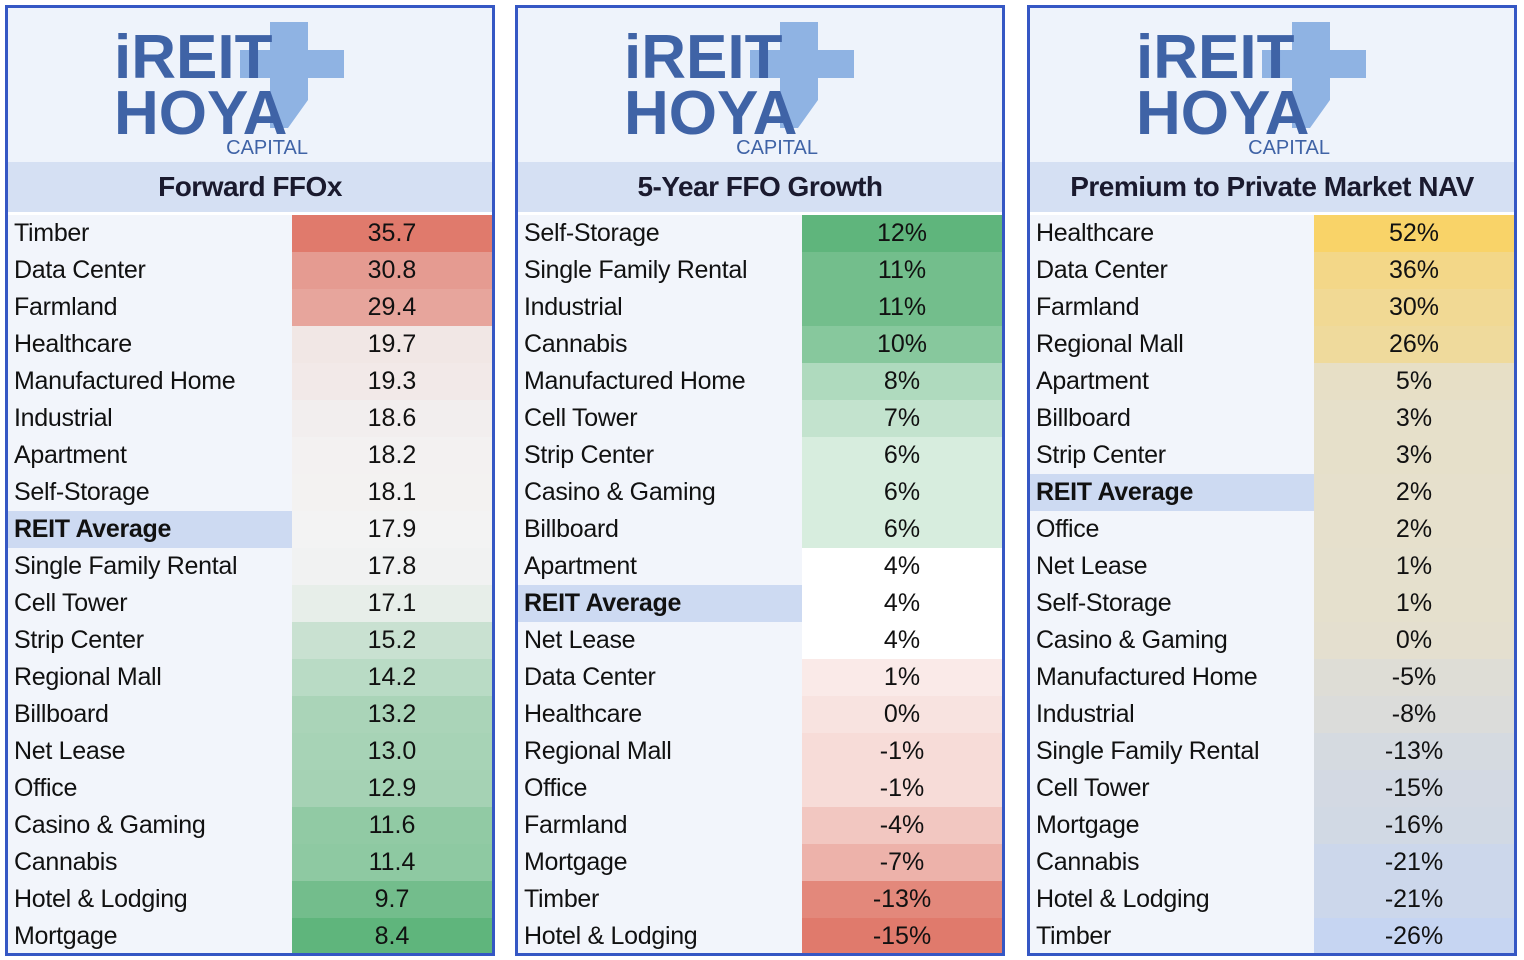 The image size is (1524, 960). Describe the element at coordinates (150, 307) in the screenshot. I see `row-label: Farmland` at that location.